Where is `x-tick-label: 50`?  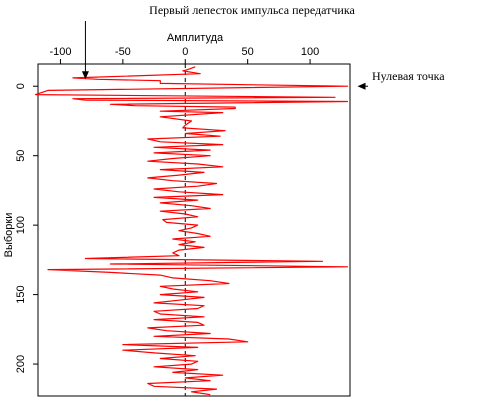 x-tick-label: 50 is located at coordinates (248, 52).